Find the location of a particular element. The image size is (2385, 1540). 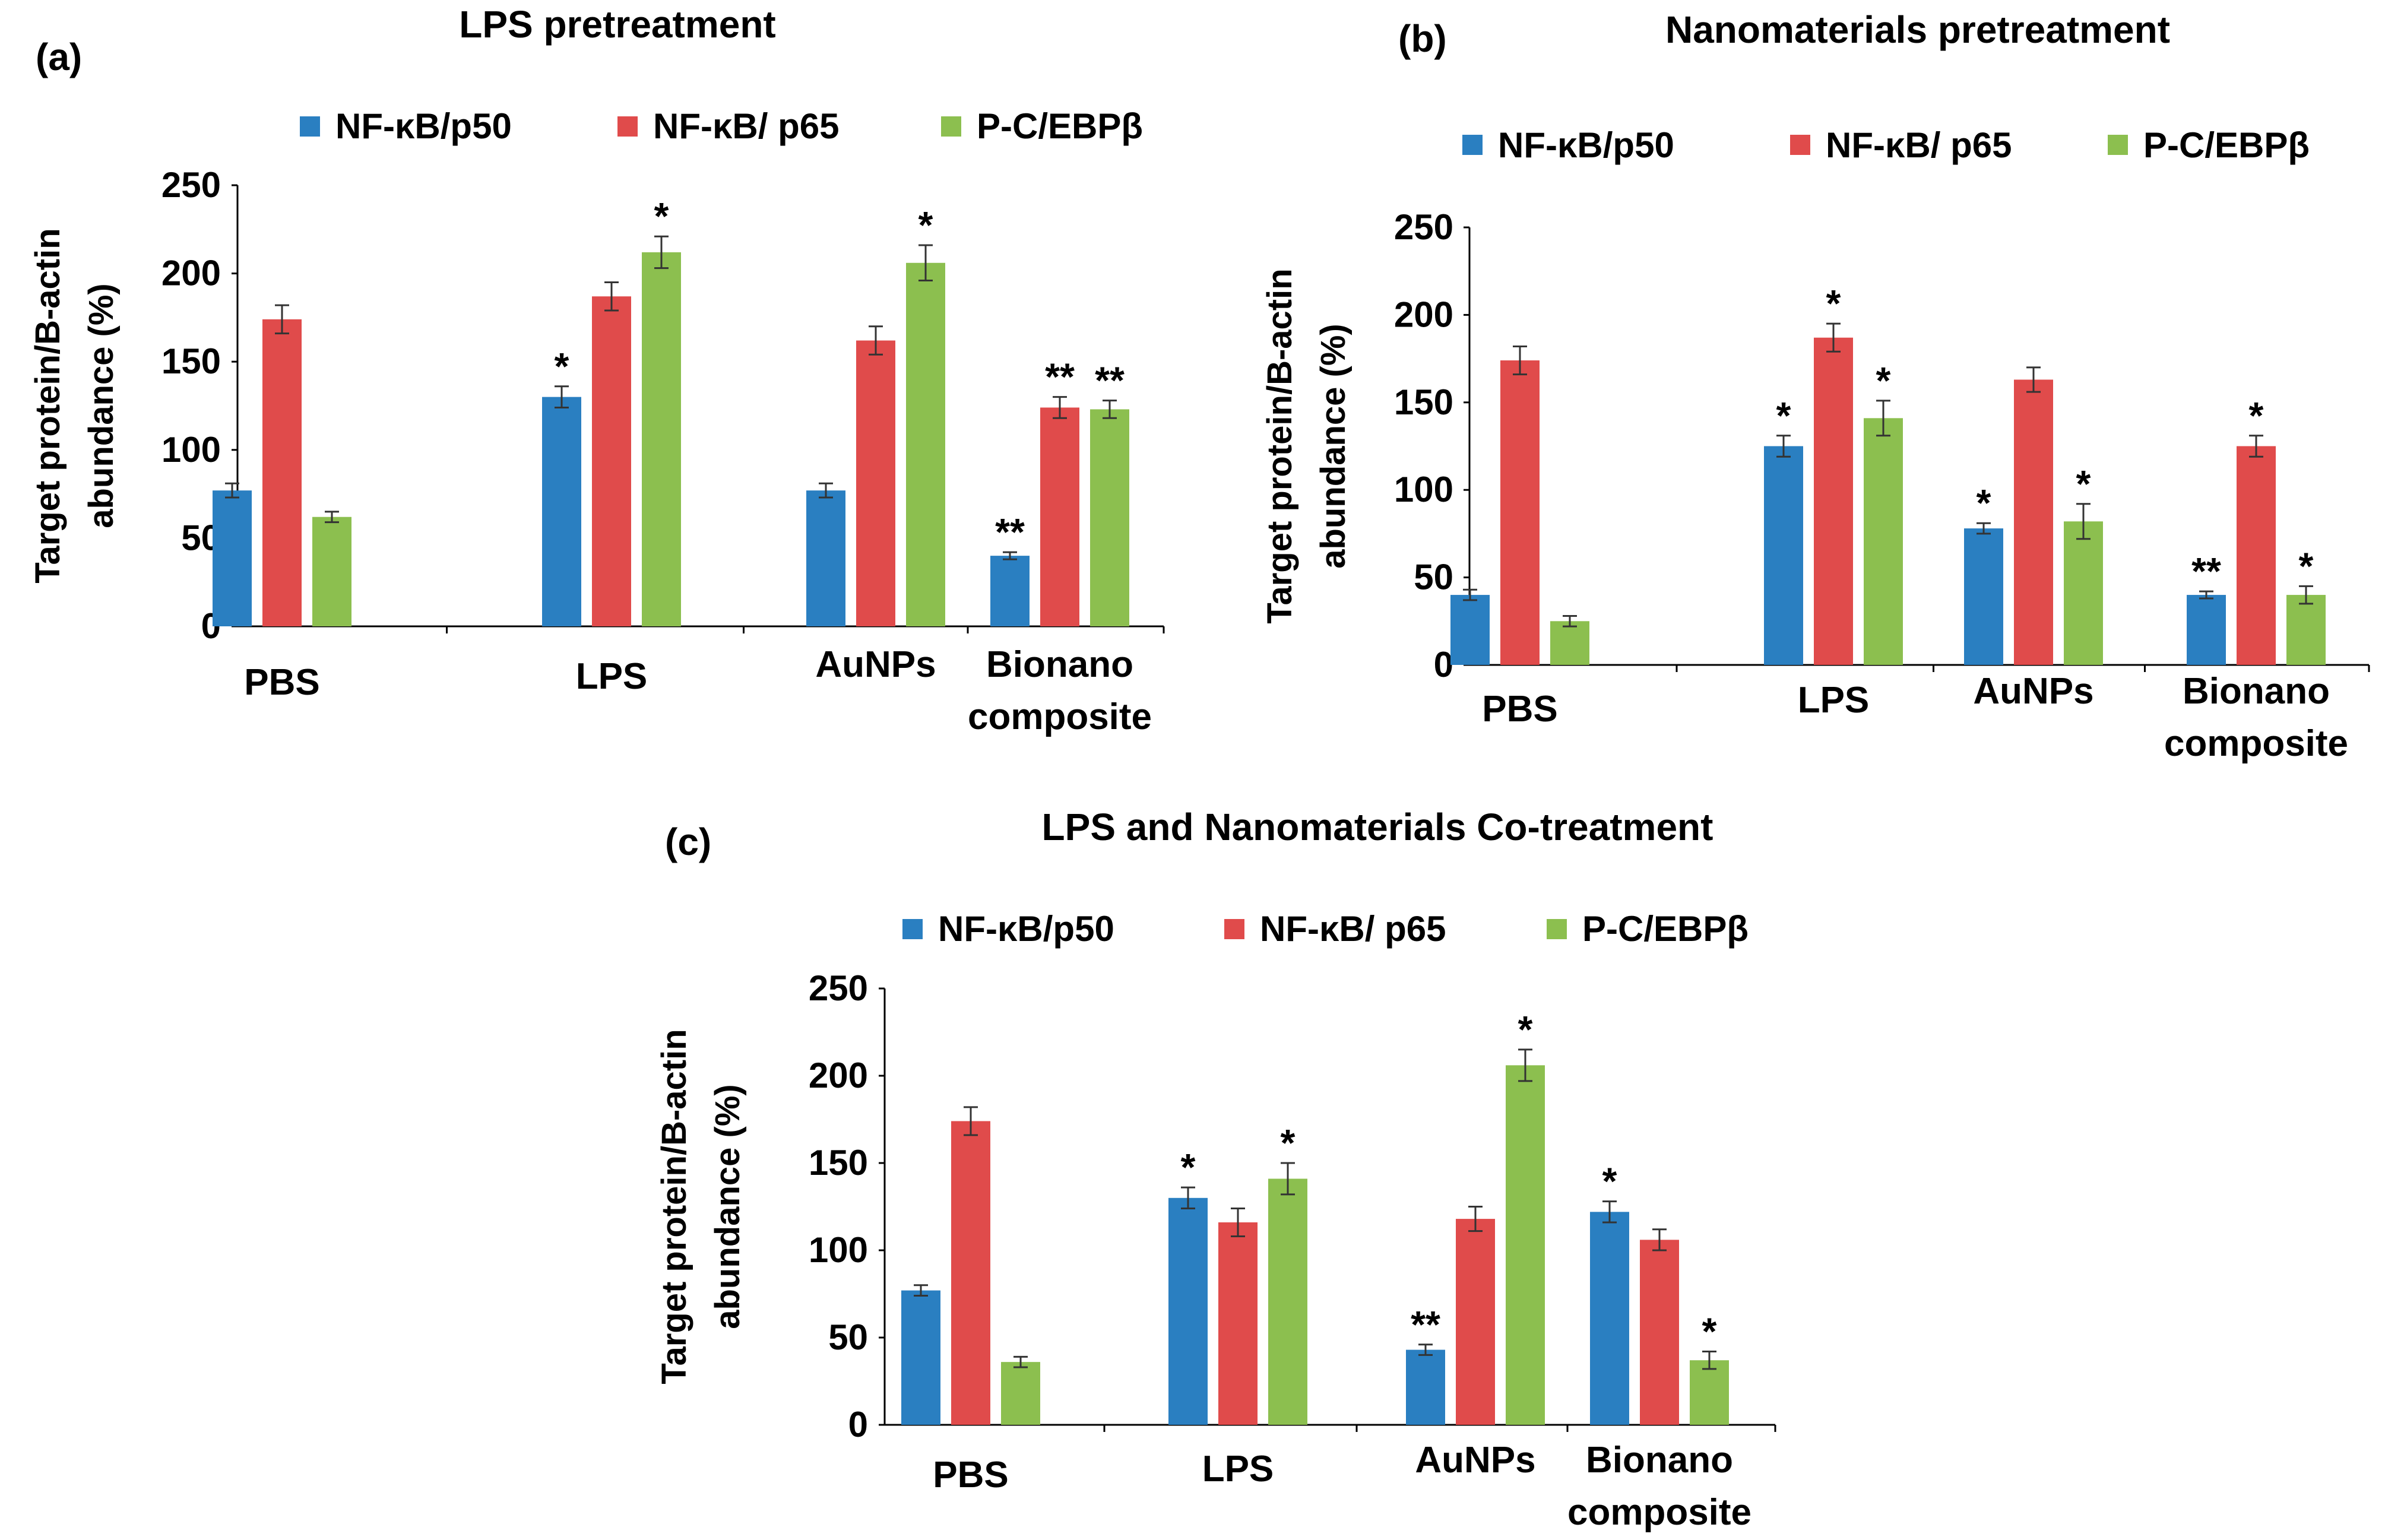

y-tick-label: 250 is located at coordinates (191, 185).